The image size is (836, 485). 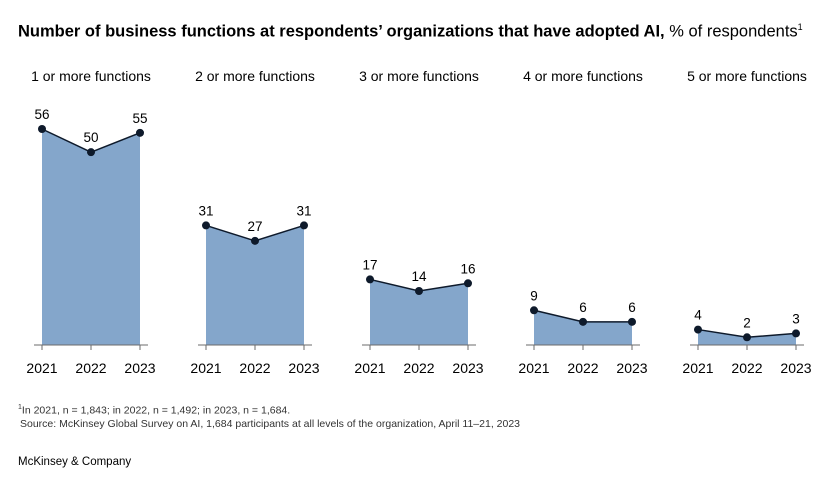 What do you see at coordinates (632, 321) in the screenshot?
I see `data-point-4-2023` at bounding box center [632, 321].